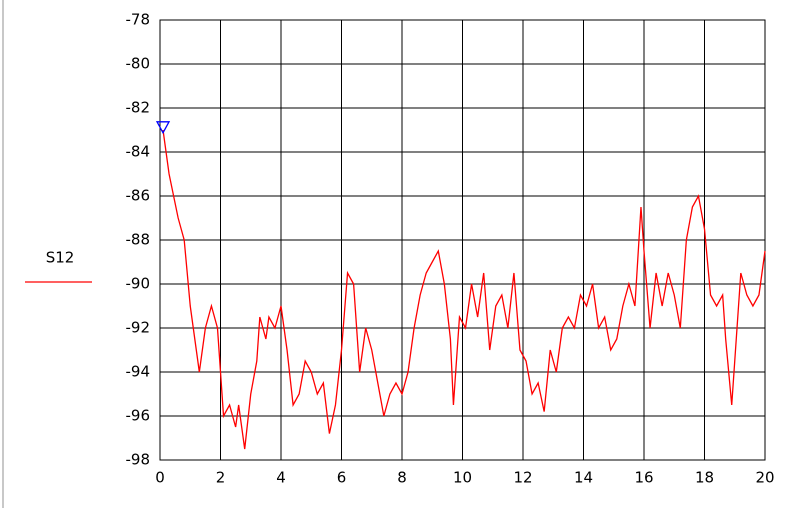 This screenshot has width=791, height=508. What do you see at coordinates (160, 478) in the screenshot?
I see `x-tick-label: 0` at bounding box center [160, 478].